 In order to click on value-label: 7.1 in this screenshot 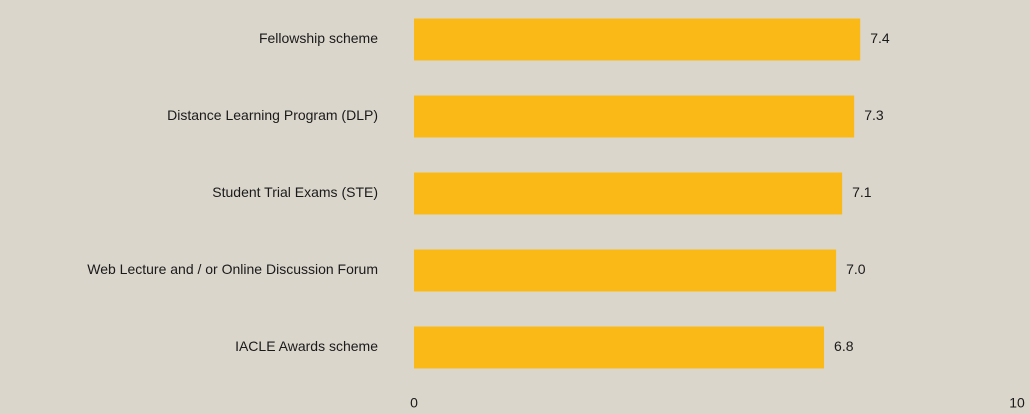, I will do `click(862, 192)`.